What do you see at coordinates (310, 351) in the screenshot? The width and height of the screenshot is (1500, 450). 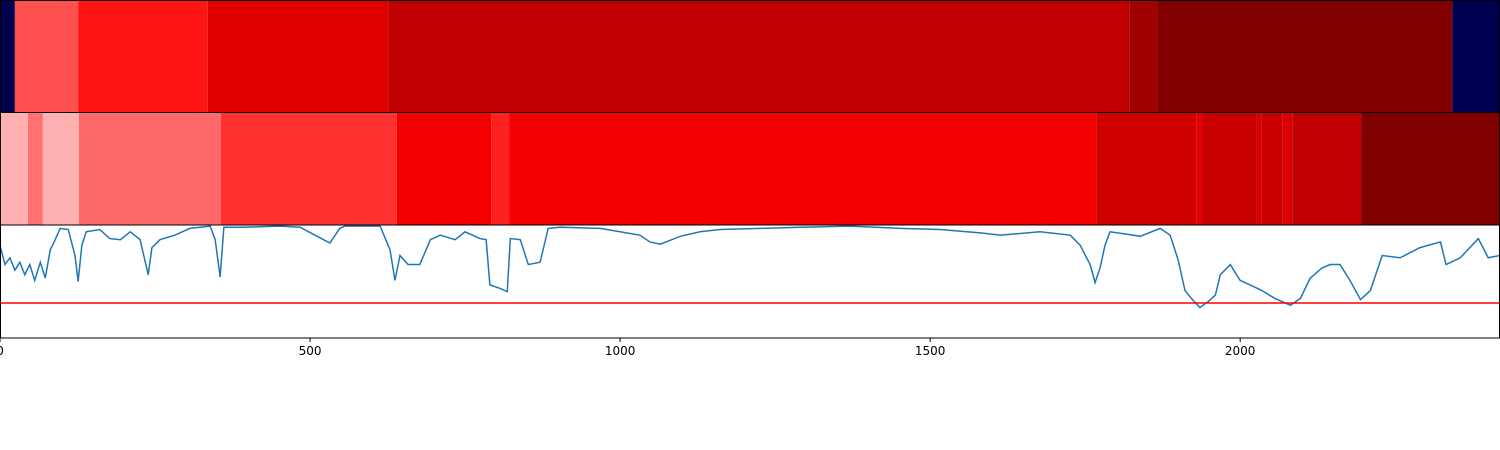 I see `x-tick-label: 500` at bounding box center [310, 351].